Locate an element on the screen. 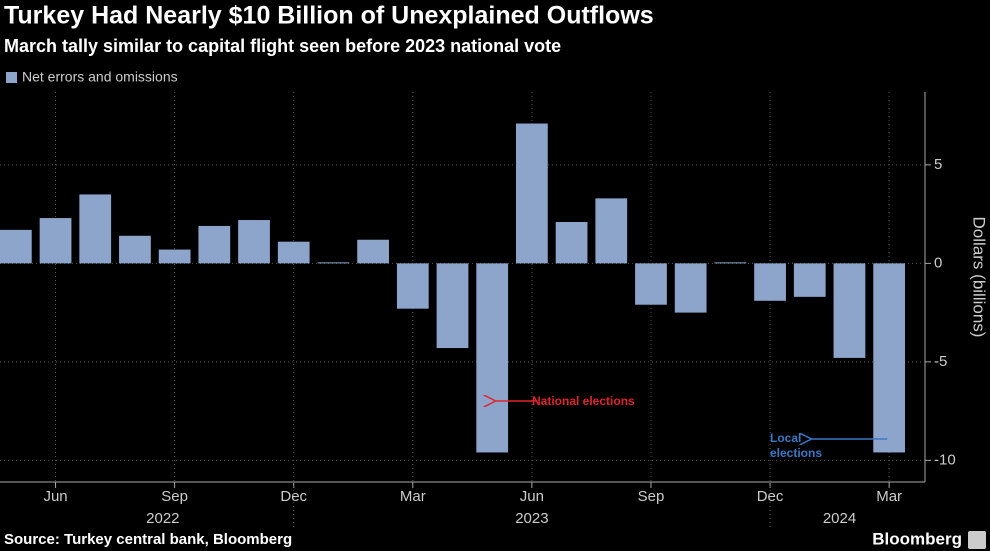  y-tick-label: -5 is located at coordinates (940, 361).